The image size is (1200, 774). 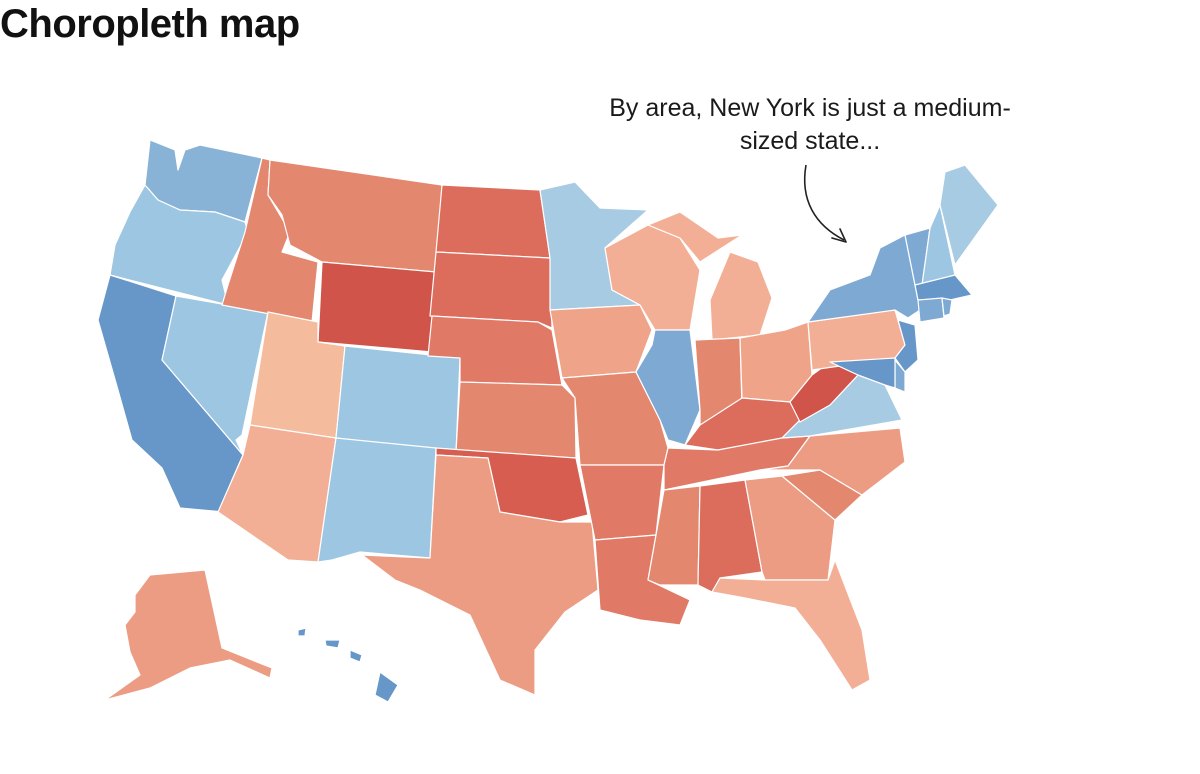 What do you see at coordinates (188, 635) in the screenshot?
I see `state-alaska` at bounding box center [188, 635].